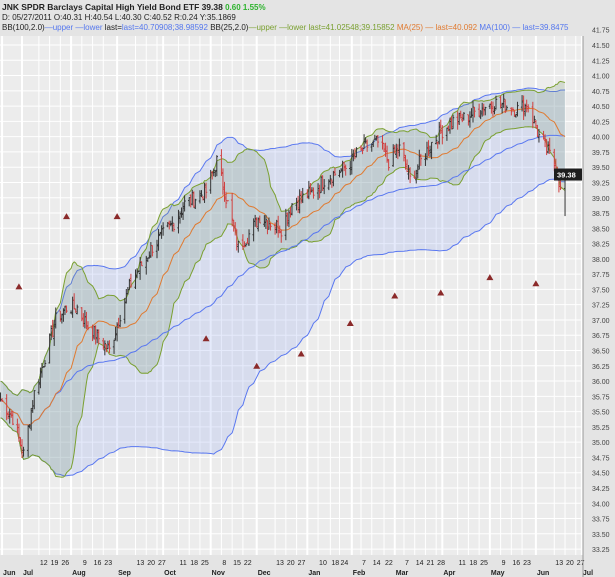 The height and width of the screenshot is (577, 615). What do you see at coordinates (430, 563) in the screenshot?
I see `x-tick-label: 21` at bounding box center [430, 563].